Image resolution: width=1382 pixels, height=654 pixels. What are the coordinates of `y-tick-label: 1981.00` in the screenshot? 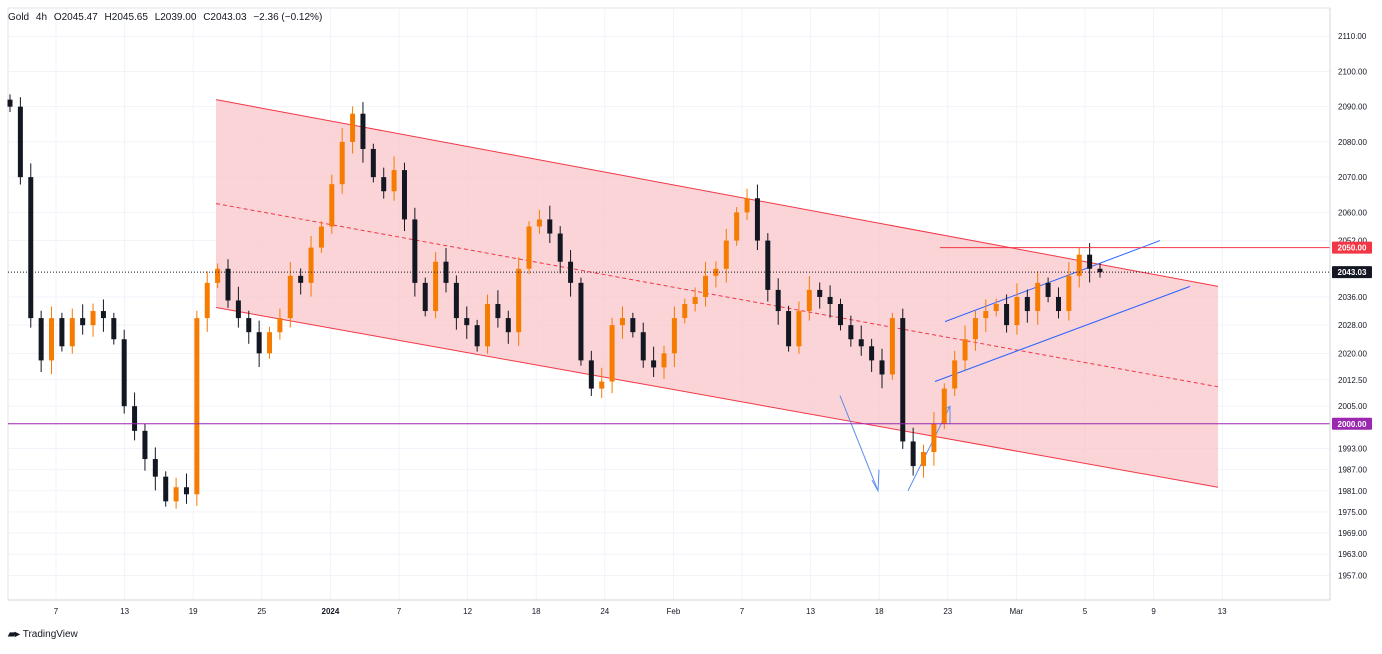 It's located at (1352, 491).